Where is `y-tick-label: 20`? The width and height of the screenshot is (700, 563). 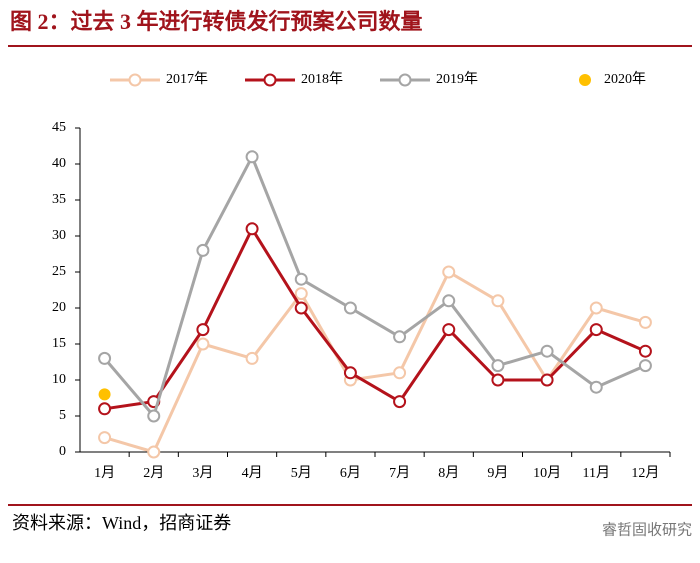 y-tick-label: 20 is located at coordinates (59, 307).